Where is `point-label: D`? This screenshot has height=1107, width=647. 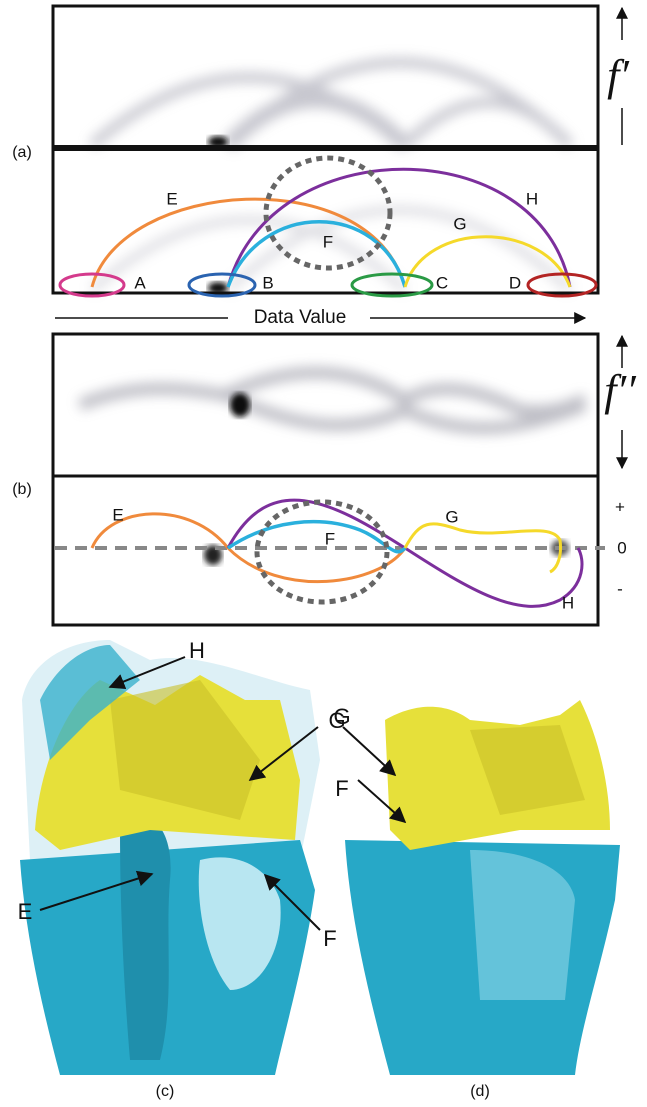
point-label: D is located at coordinates (515, 282).